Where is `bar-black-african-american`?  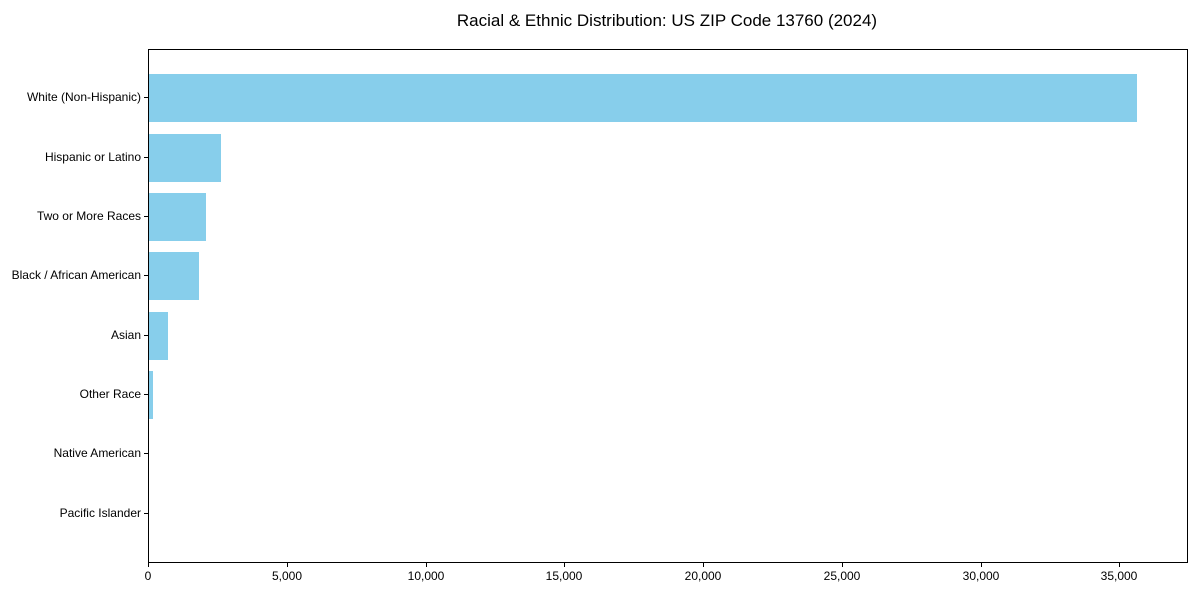
bar-black-african-american is located at coordinates (174, 276).